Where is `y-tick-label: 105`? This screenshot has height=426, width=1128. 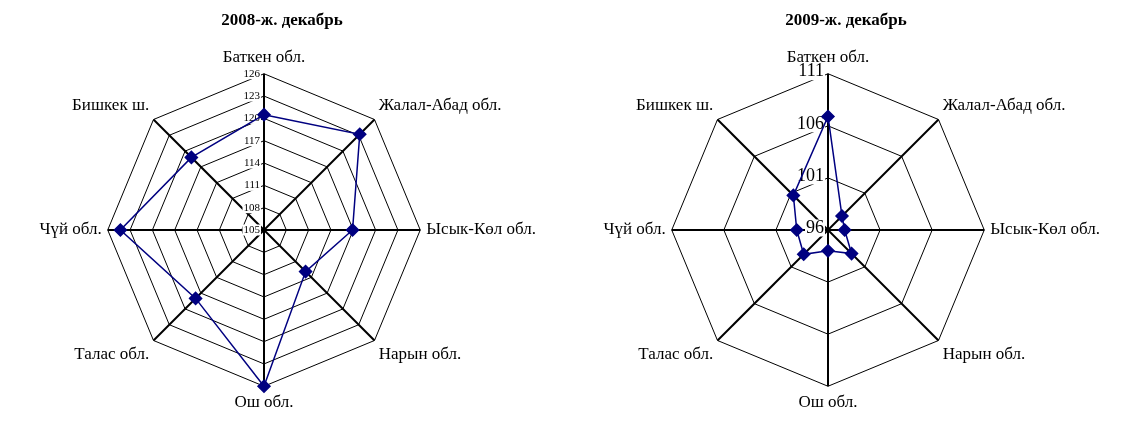
y-tick-label: 105 is located at coordinates (252, 228).